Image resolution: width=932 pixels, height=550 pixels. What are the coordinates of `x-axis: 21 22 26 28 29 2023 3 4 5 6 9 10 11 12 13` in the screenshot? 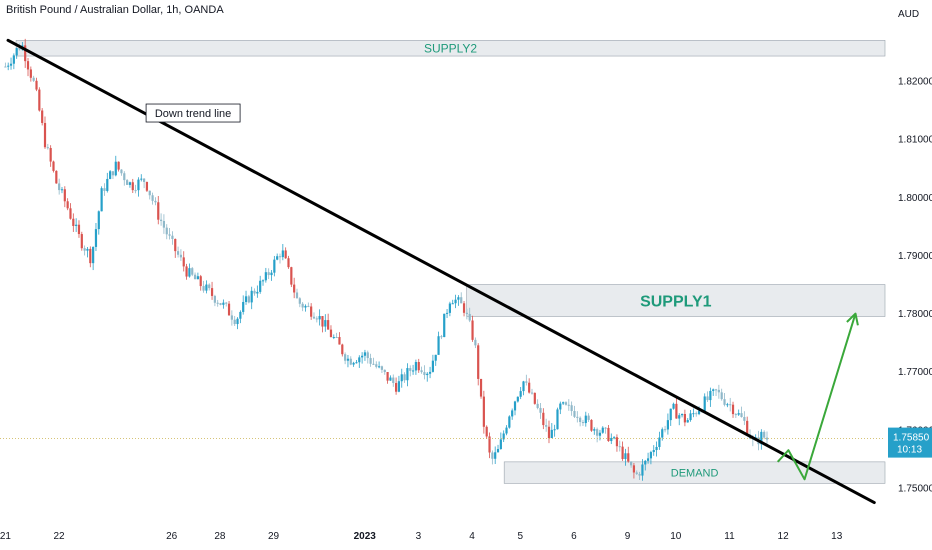 It's located at (421, 536).